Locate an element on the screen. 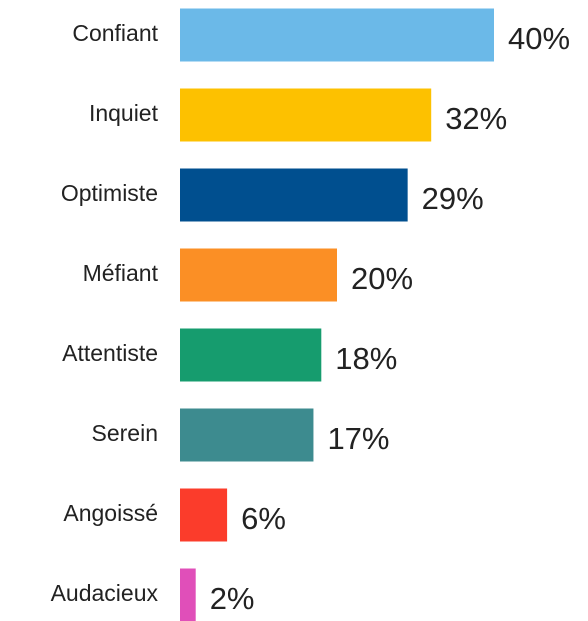 Image resolution: width=588 pixels, height=621 pixels. value-label: 6% is located at coordinates (263, 518).